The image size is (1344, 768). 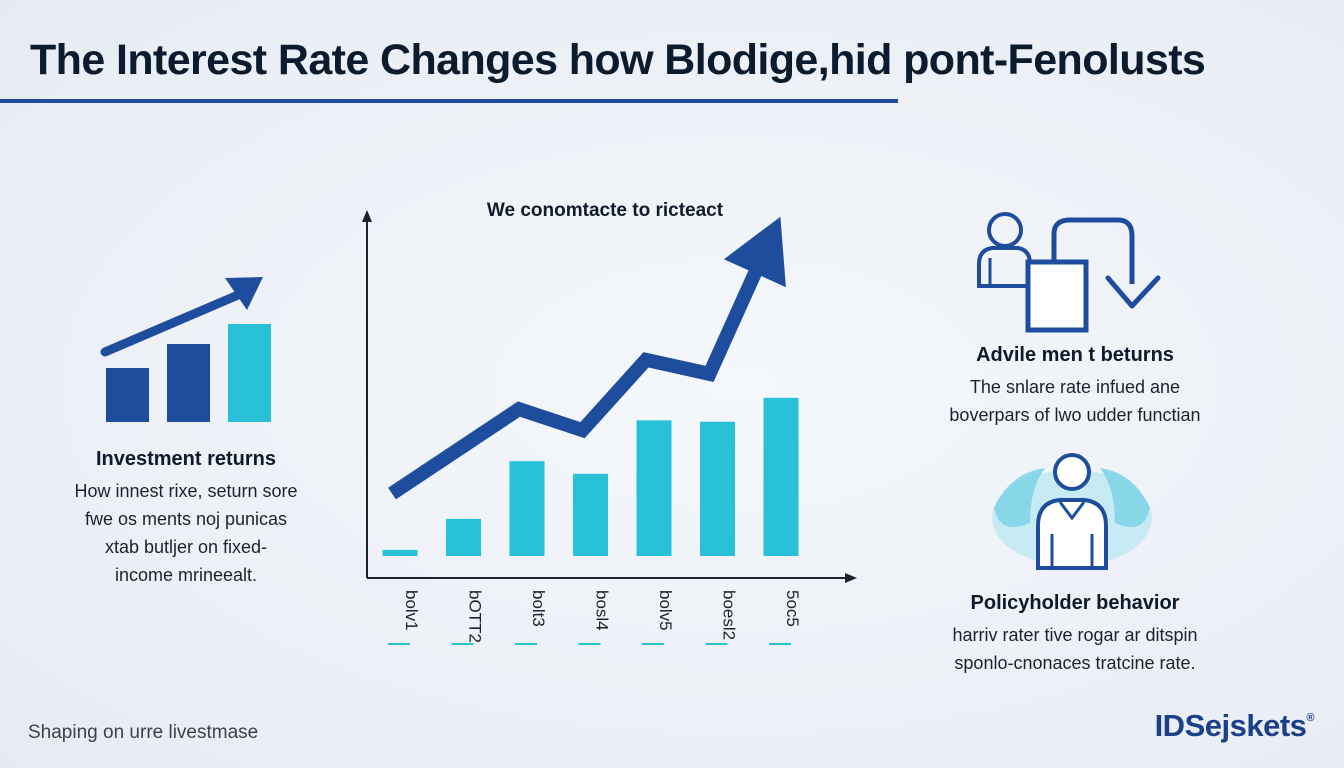 I want to click on investment-returns-heading: Investment returns, so click(x=186, y=459).